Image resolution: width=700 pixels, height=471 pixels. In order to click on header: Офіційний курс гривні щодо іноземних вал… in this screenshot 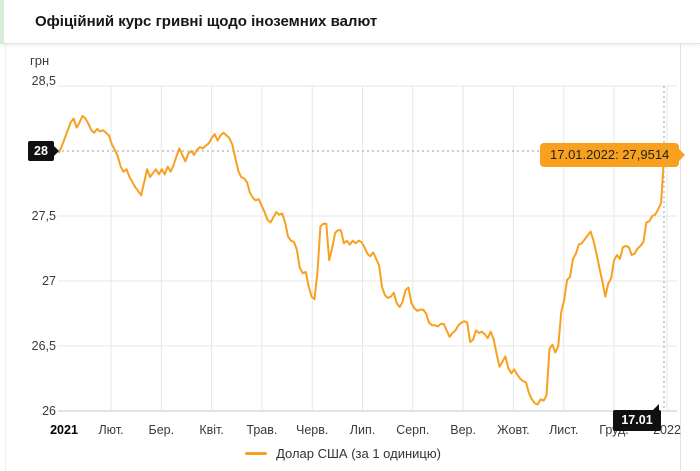, I will do `click(350, 22)`.